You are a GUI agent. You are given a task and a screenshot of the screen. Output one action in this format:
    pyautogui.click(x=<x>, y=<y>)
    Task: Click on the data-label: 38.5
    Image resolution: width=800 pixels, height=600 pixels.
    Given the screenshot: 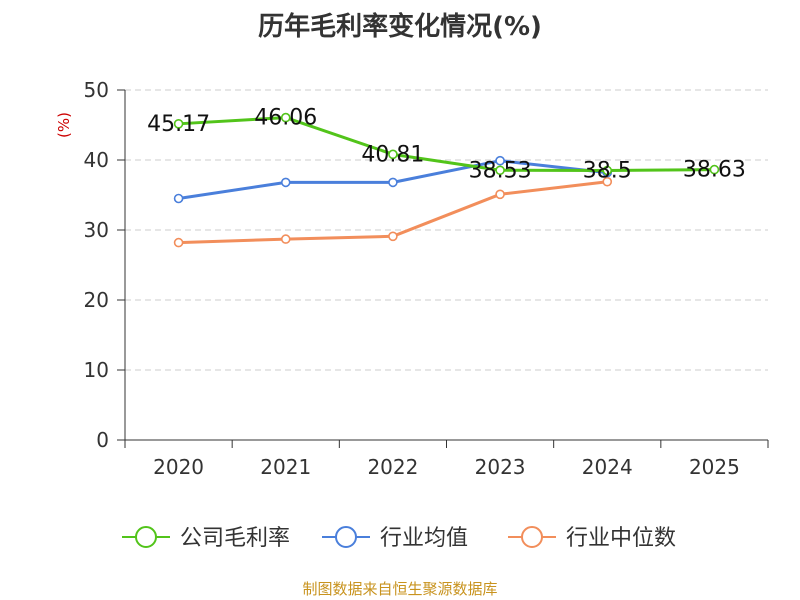 What is the action you would take?
    pyautogui.click(x=607, y=171)
    